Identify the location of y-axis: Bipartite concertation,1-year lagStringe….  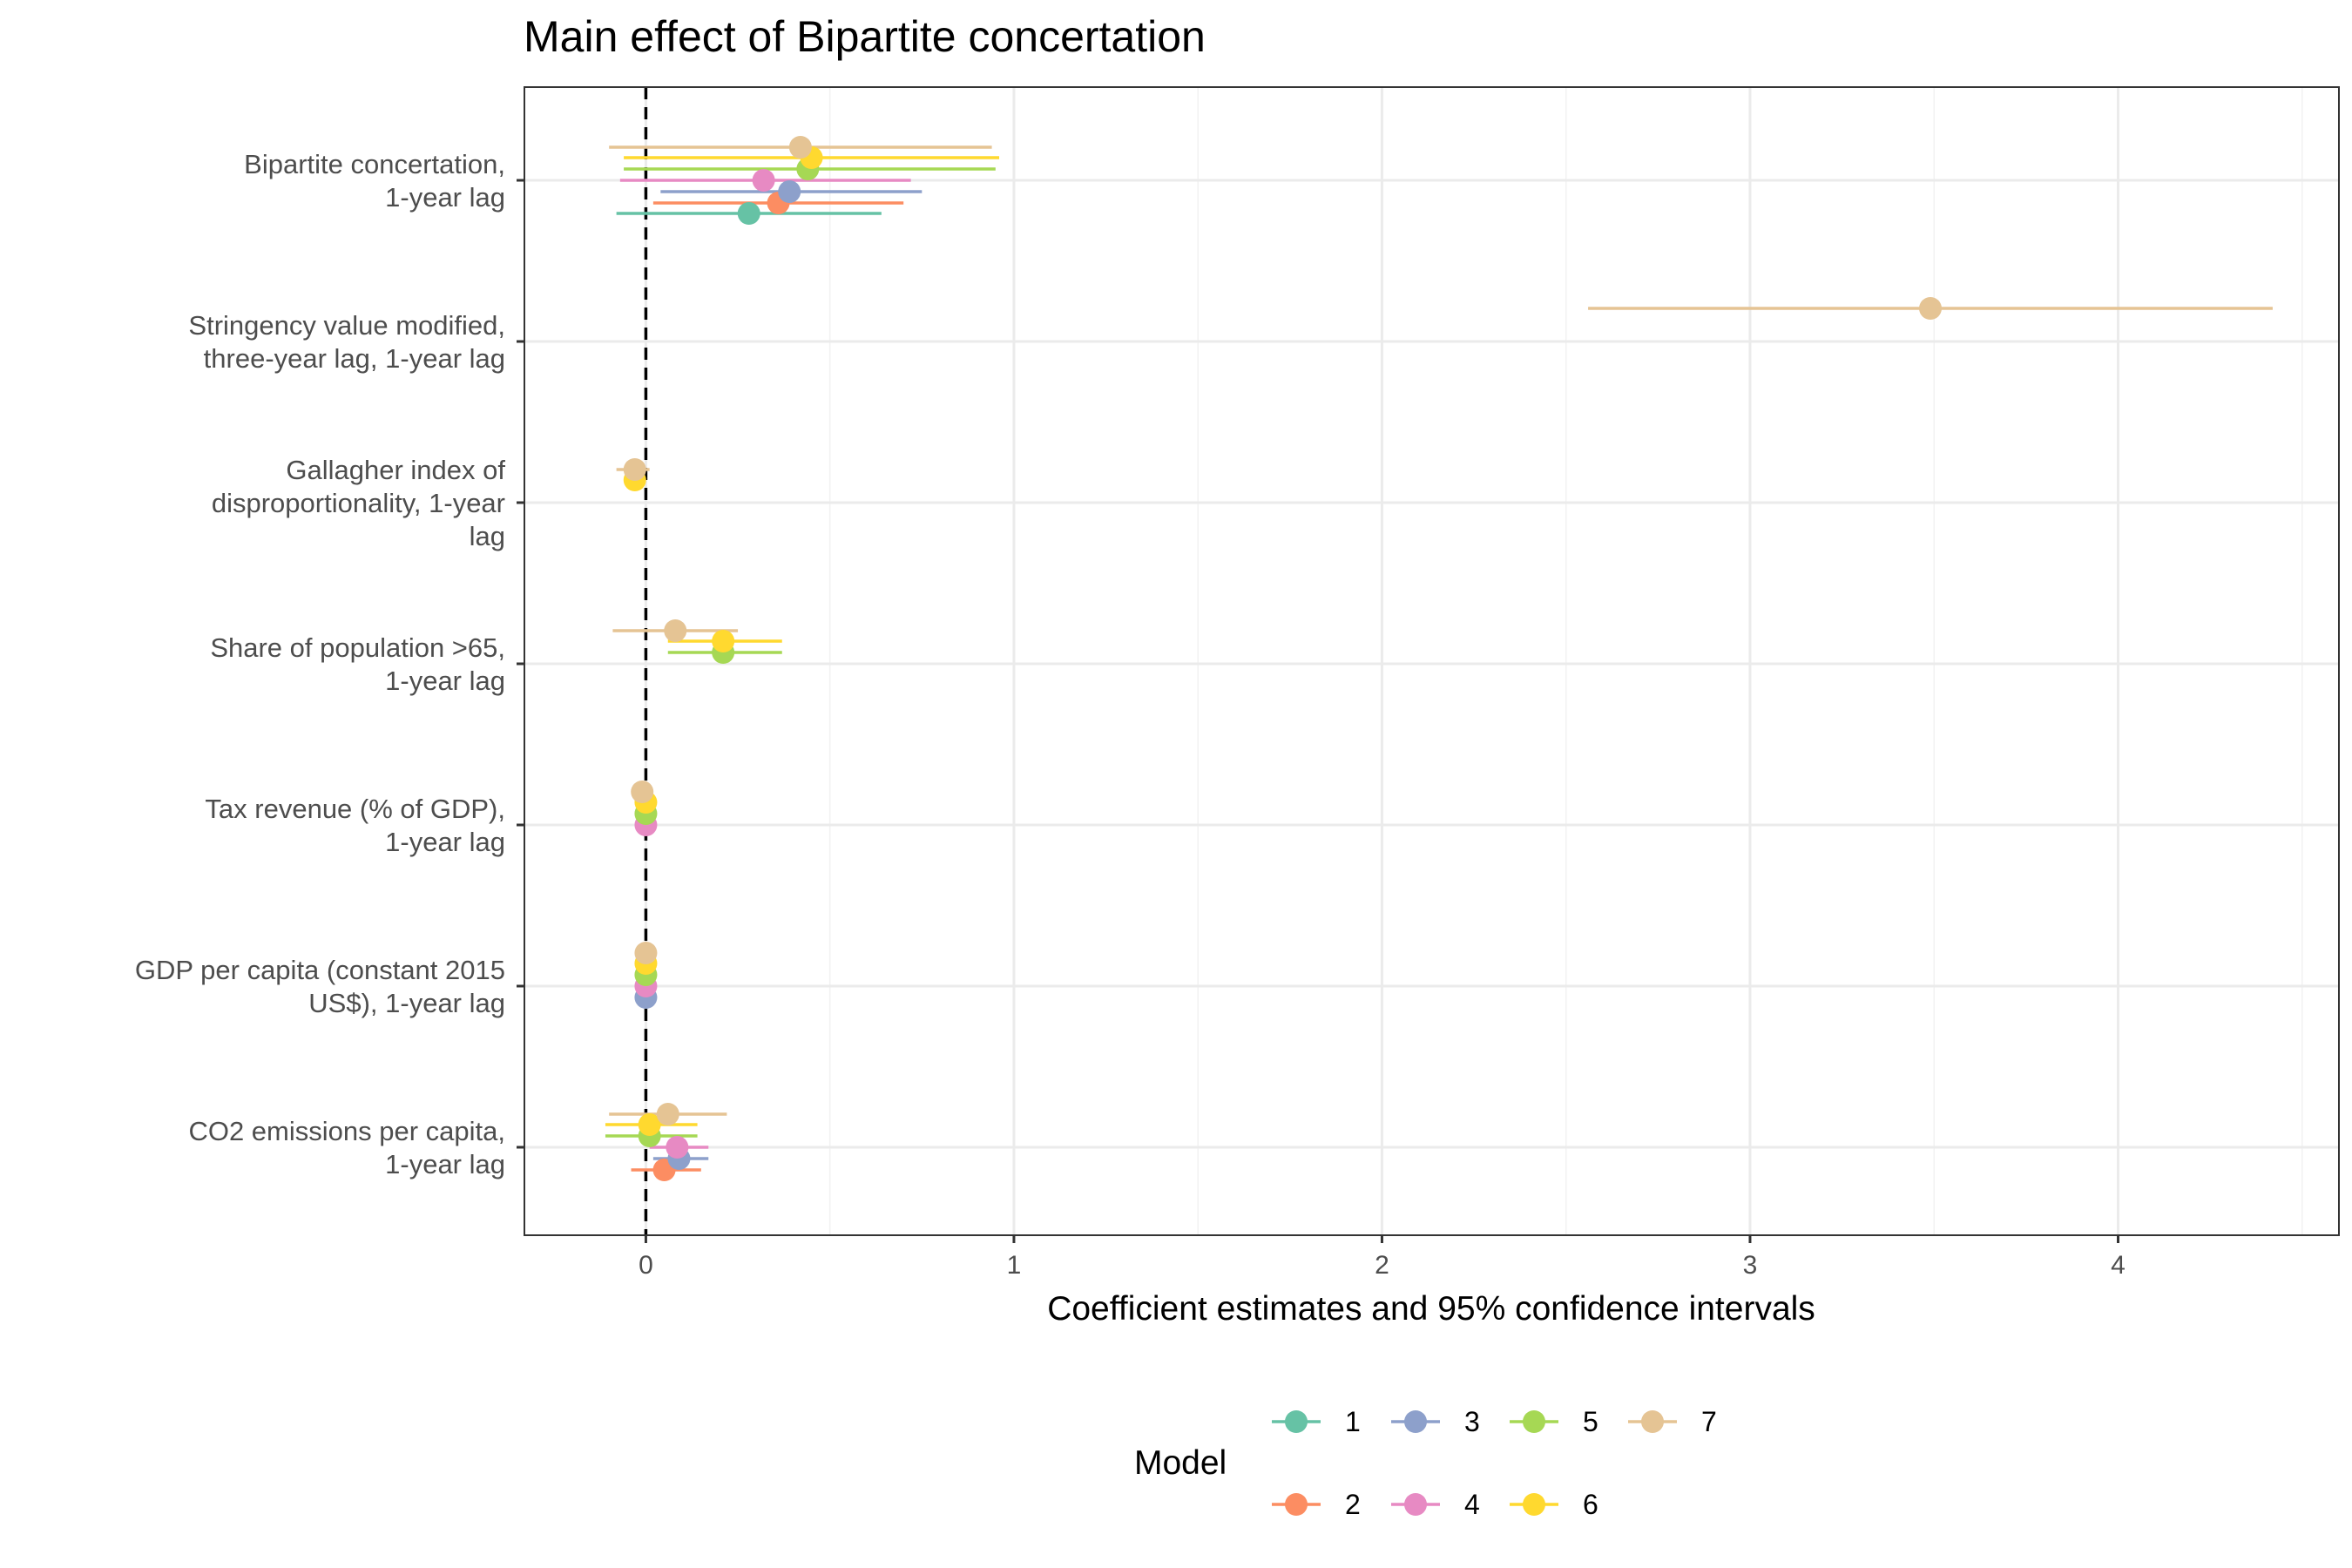
(329, 664).